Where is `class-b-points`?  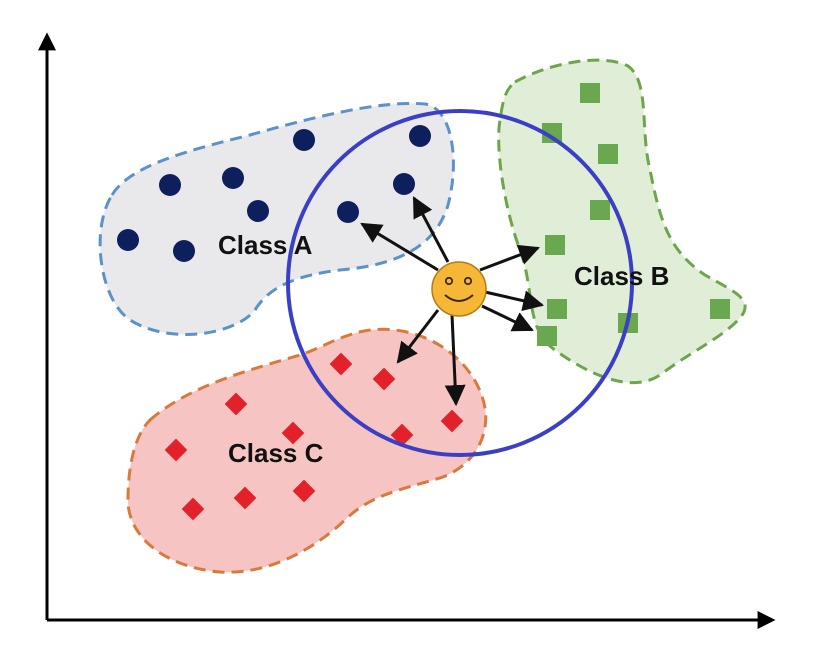 class-b-points is located at coordinates (633, 214).